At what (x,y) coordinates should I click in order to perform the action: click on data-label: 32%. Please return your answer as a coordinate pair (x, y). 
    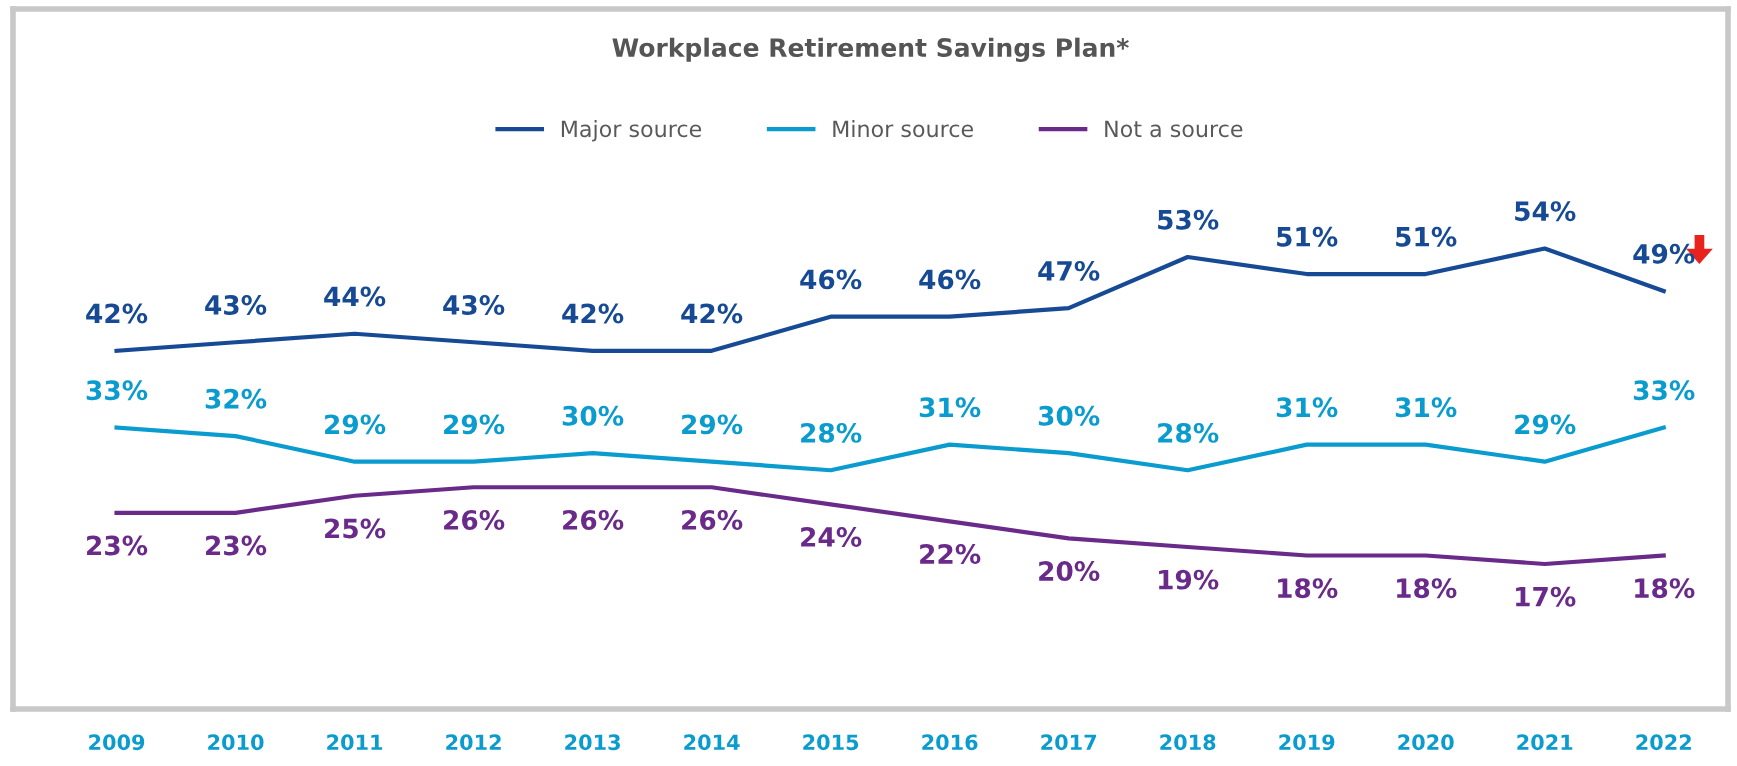
    Looking at the image, I should click on (236, 398).